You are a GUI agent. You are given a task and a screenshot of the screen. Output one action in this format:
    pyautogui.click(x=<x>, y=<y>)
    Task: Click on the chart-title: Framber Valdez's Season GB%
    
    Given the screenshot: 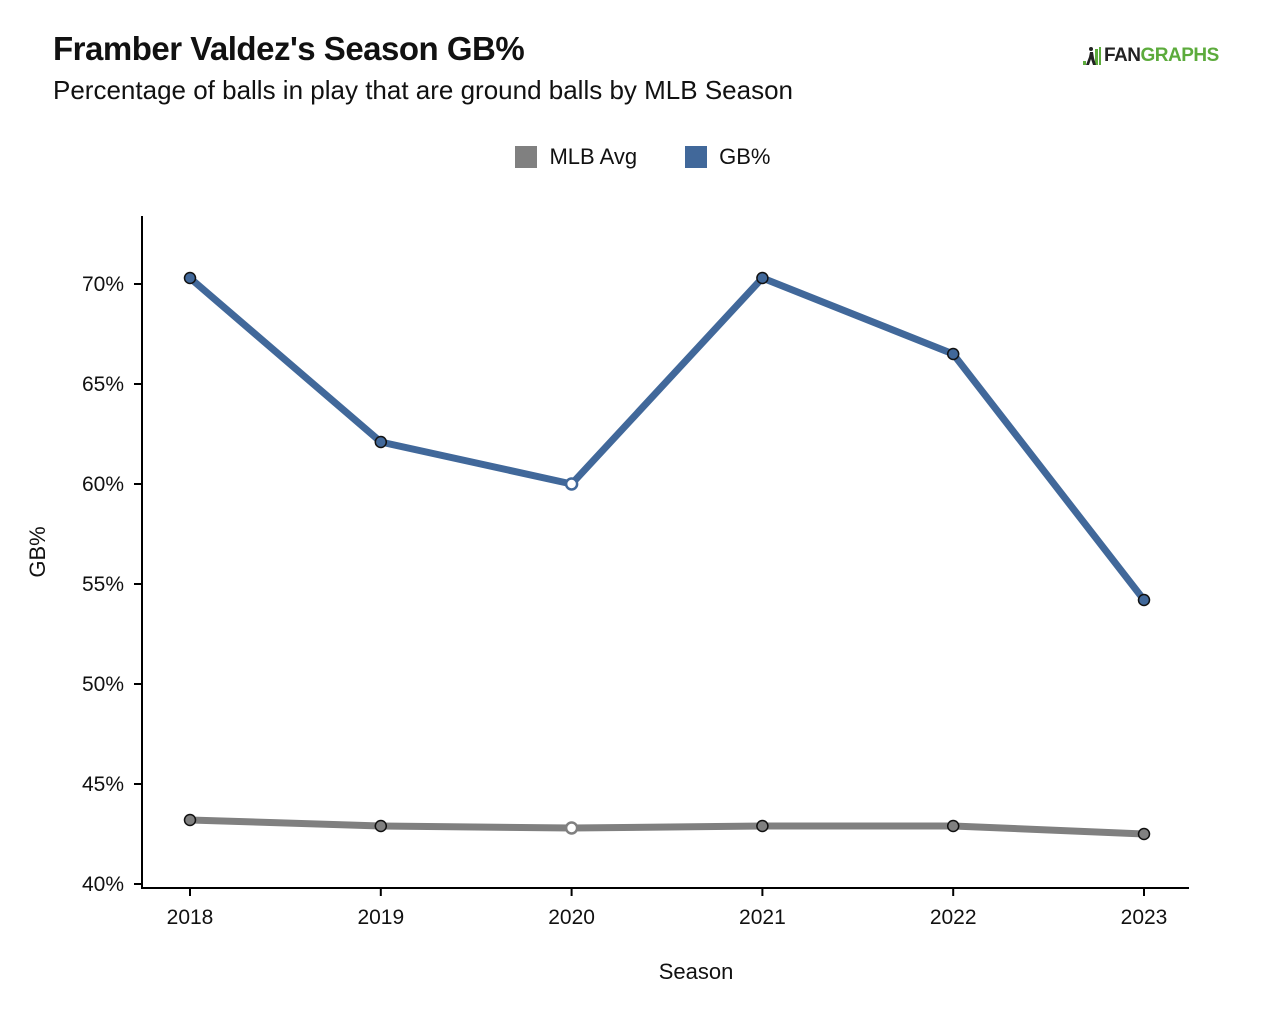 What is the action you would take?
    pyautogui.click(x=289, y=48)
    